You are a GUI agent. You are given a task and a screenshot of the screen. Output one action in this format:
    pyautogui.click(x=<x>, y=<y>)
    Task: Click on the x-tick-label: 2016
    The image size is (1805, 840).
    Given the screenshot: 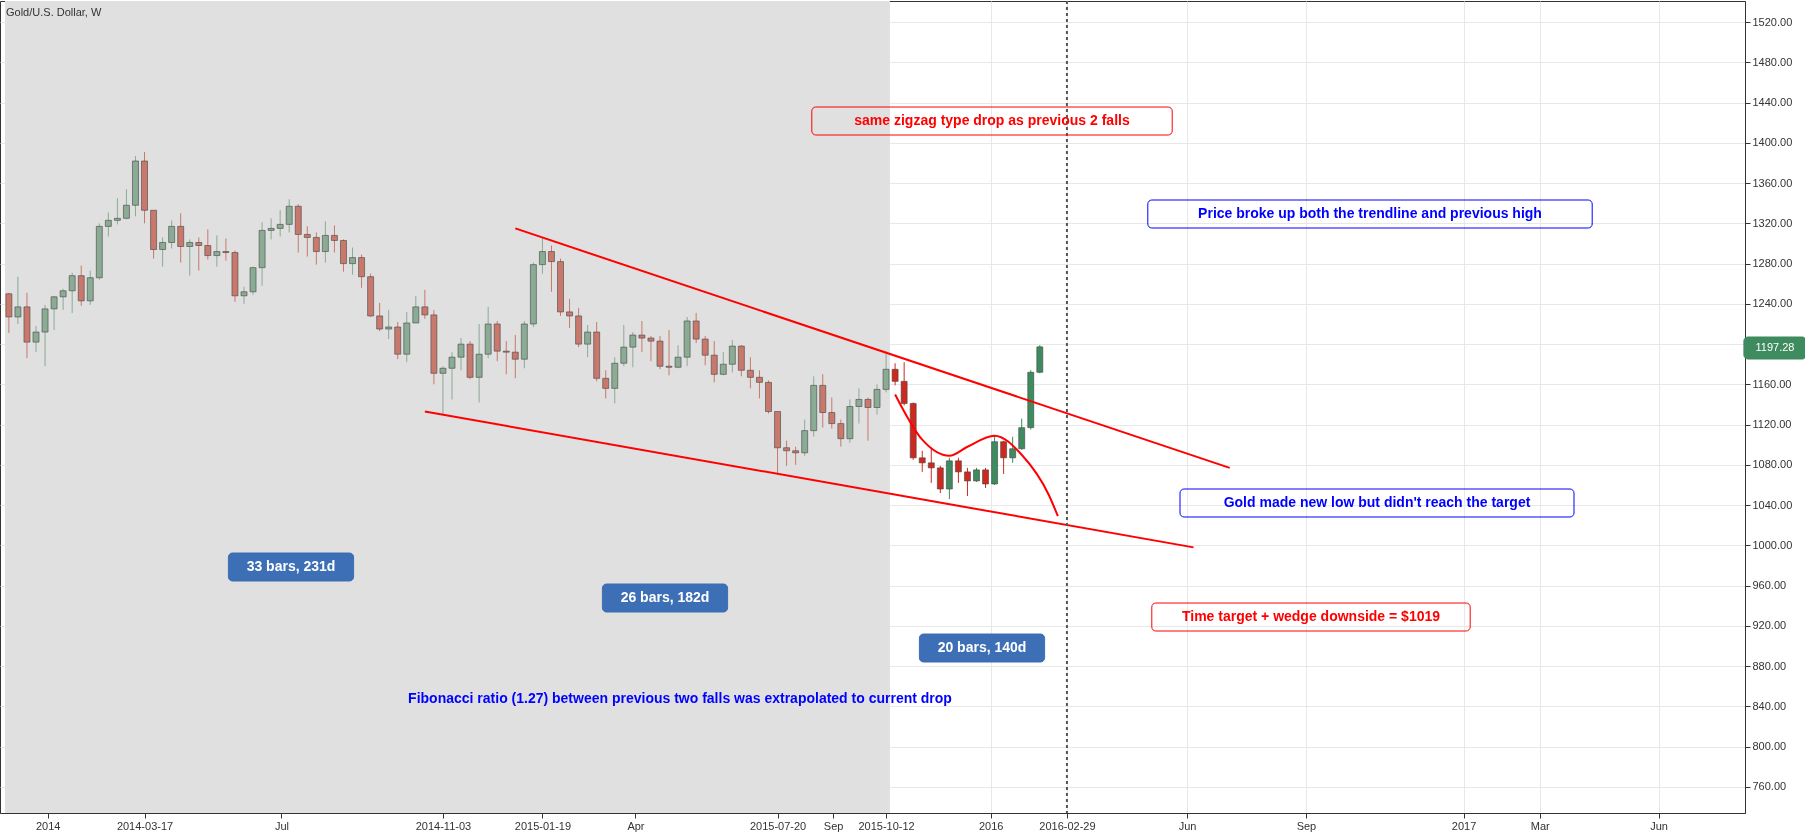 What is the action you would take?
    pyautogui.click(x=991, y=825)
    